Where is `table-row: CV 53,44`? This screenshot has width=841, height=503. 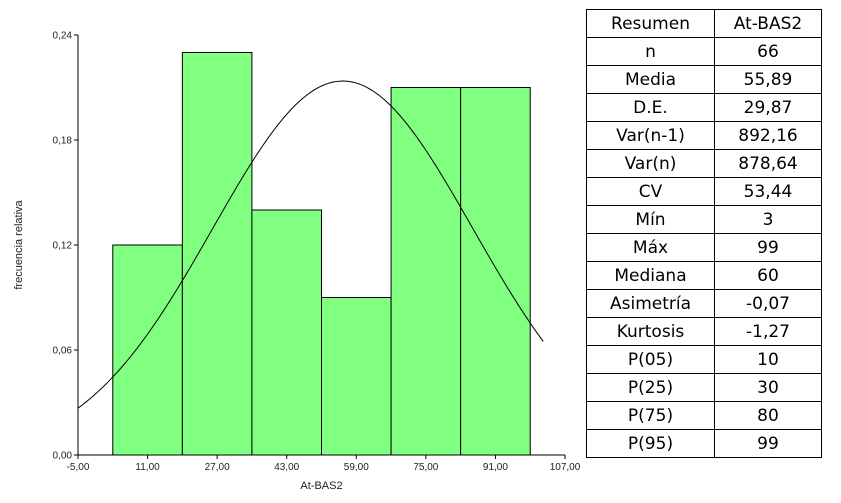 table-row: CV 53,44 is located at coordinates (704, 191).